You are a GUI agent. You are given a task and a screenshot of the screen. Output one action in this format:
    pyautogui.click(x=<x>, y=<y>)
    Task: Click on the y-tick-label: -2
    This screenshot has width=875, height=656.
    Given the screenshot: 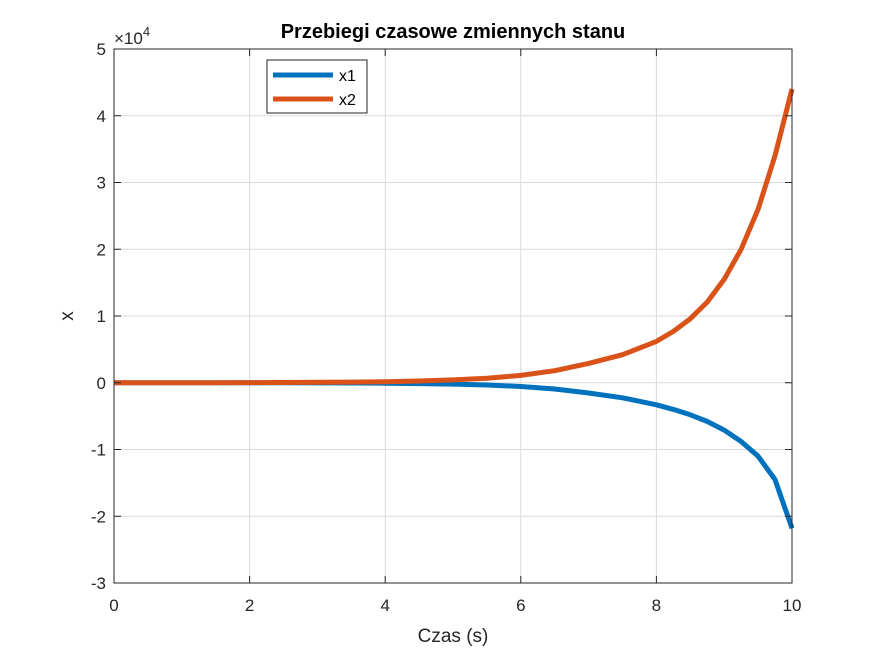 What is the action you would take?
    pyautogui.click(x=98, y=516)
    